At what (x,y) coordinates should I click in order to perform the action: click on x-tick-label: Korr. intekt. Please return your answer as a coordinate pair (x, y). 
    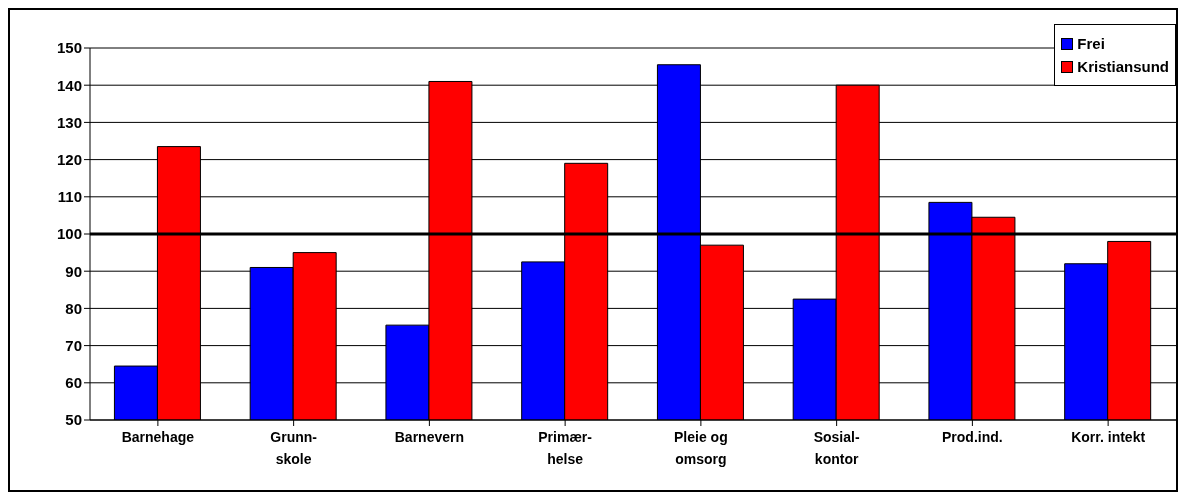
    Looking at the image, I should click on (1108, 437).